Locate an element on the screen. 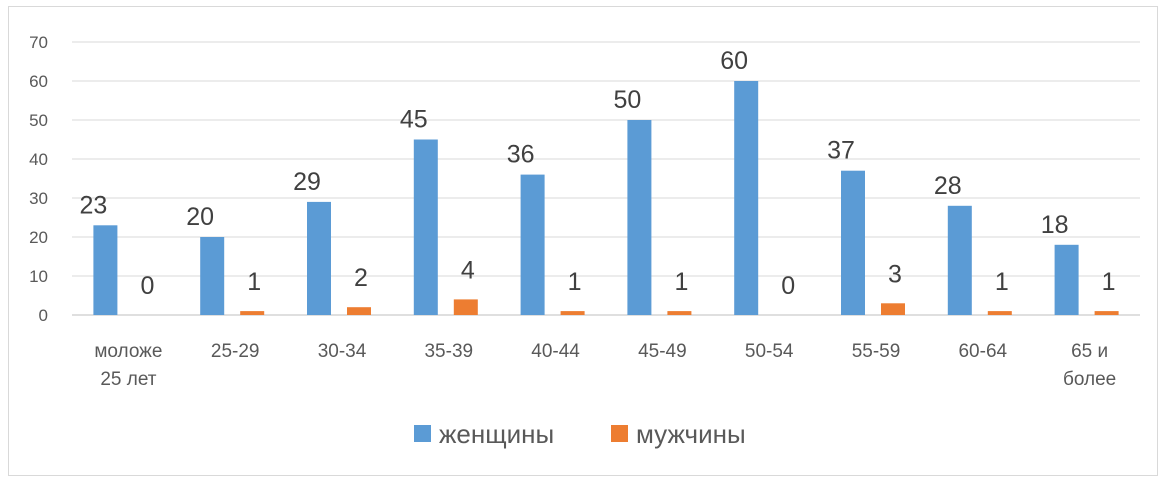  y-tick-label: 20 is located at coordinates (38, 237).